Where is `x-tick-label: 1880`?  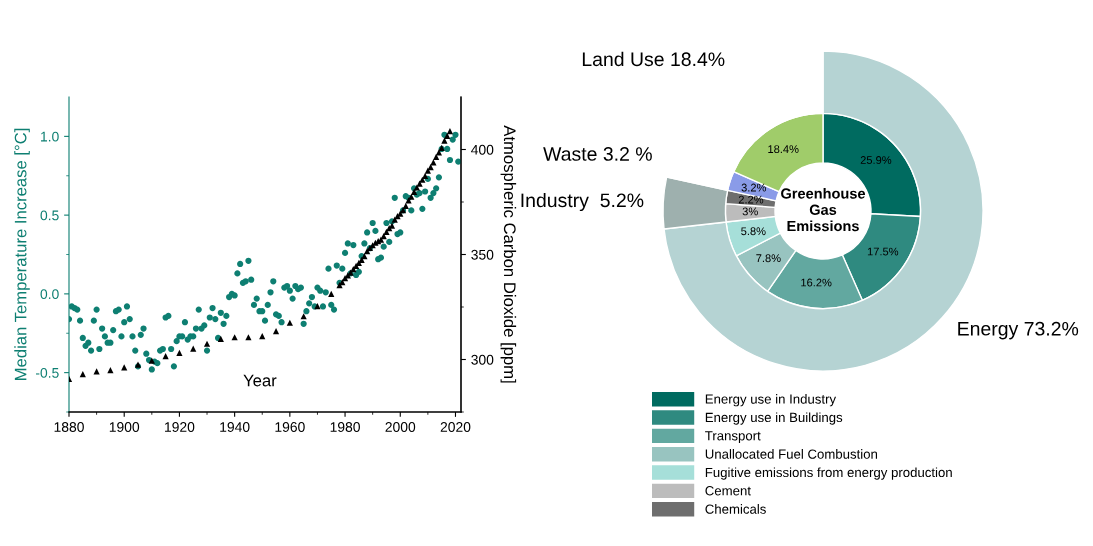
x-tick-label: 1880 is located at coordinates (69, 427).